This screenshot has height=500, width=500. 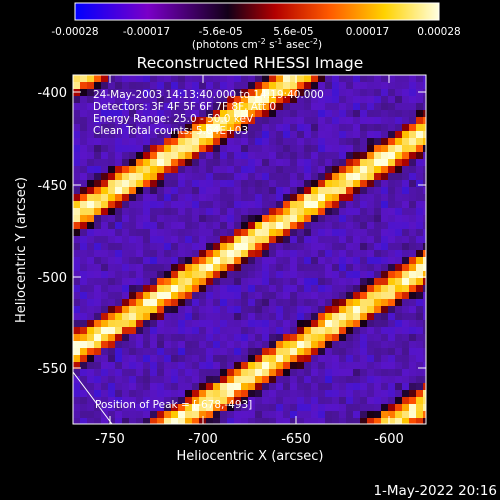 I want to click on colorbar-tick-label: -0.00017, so click(x=146, y=32).